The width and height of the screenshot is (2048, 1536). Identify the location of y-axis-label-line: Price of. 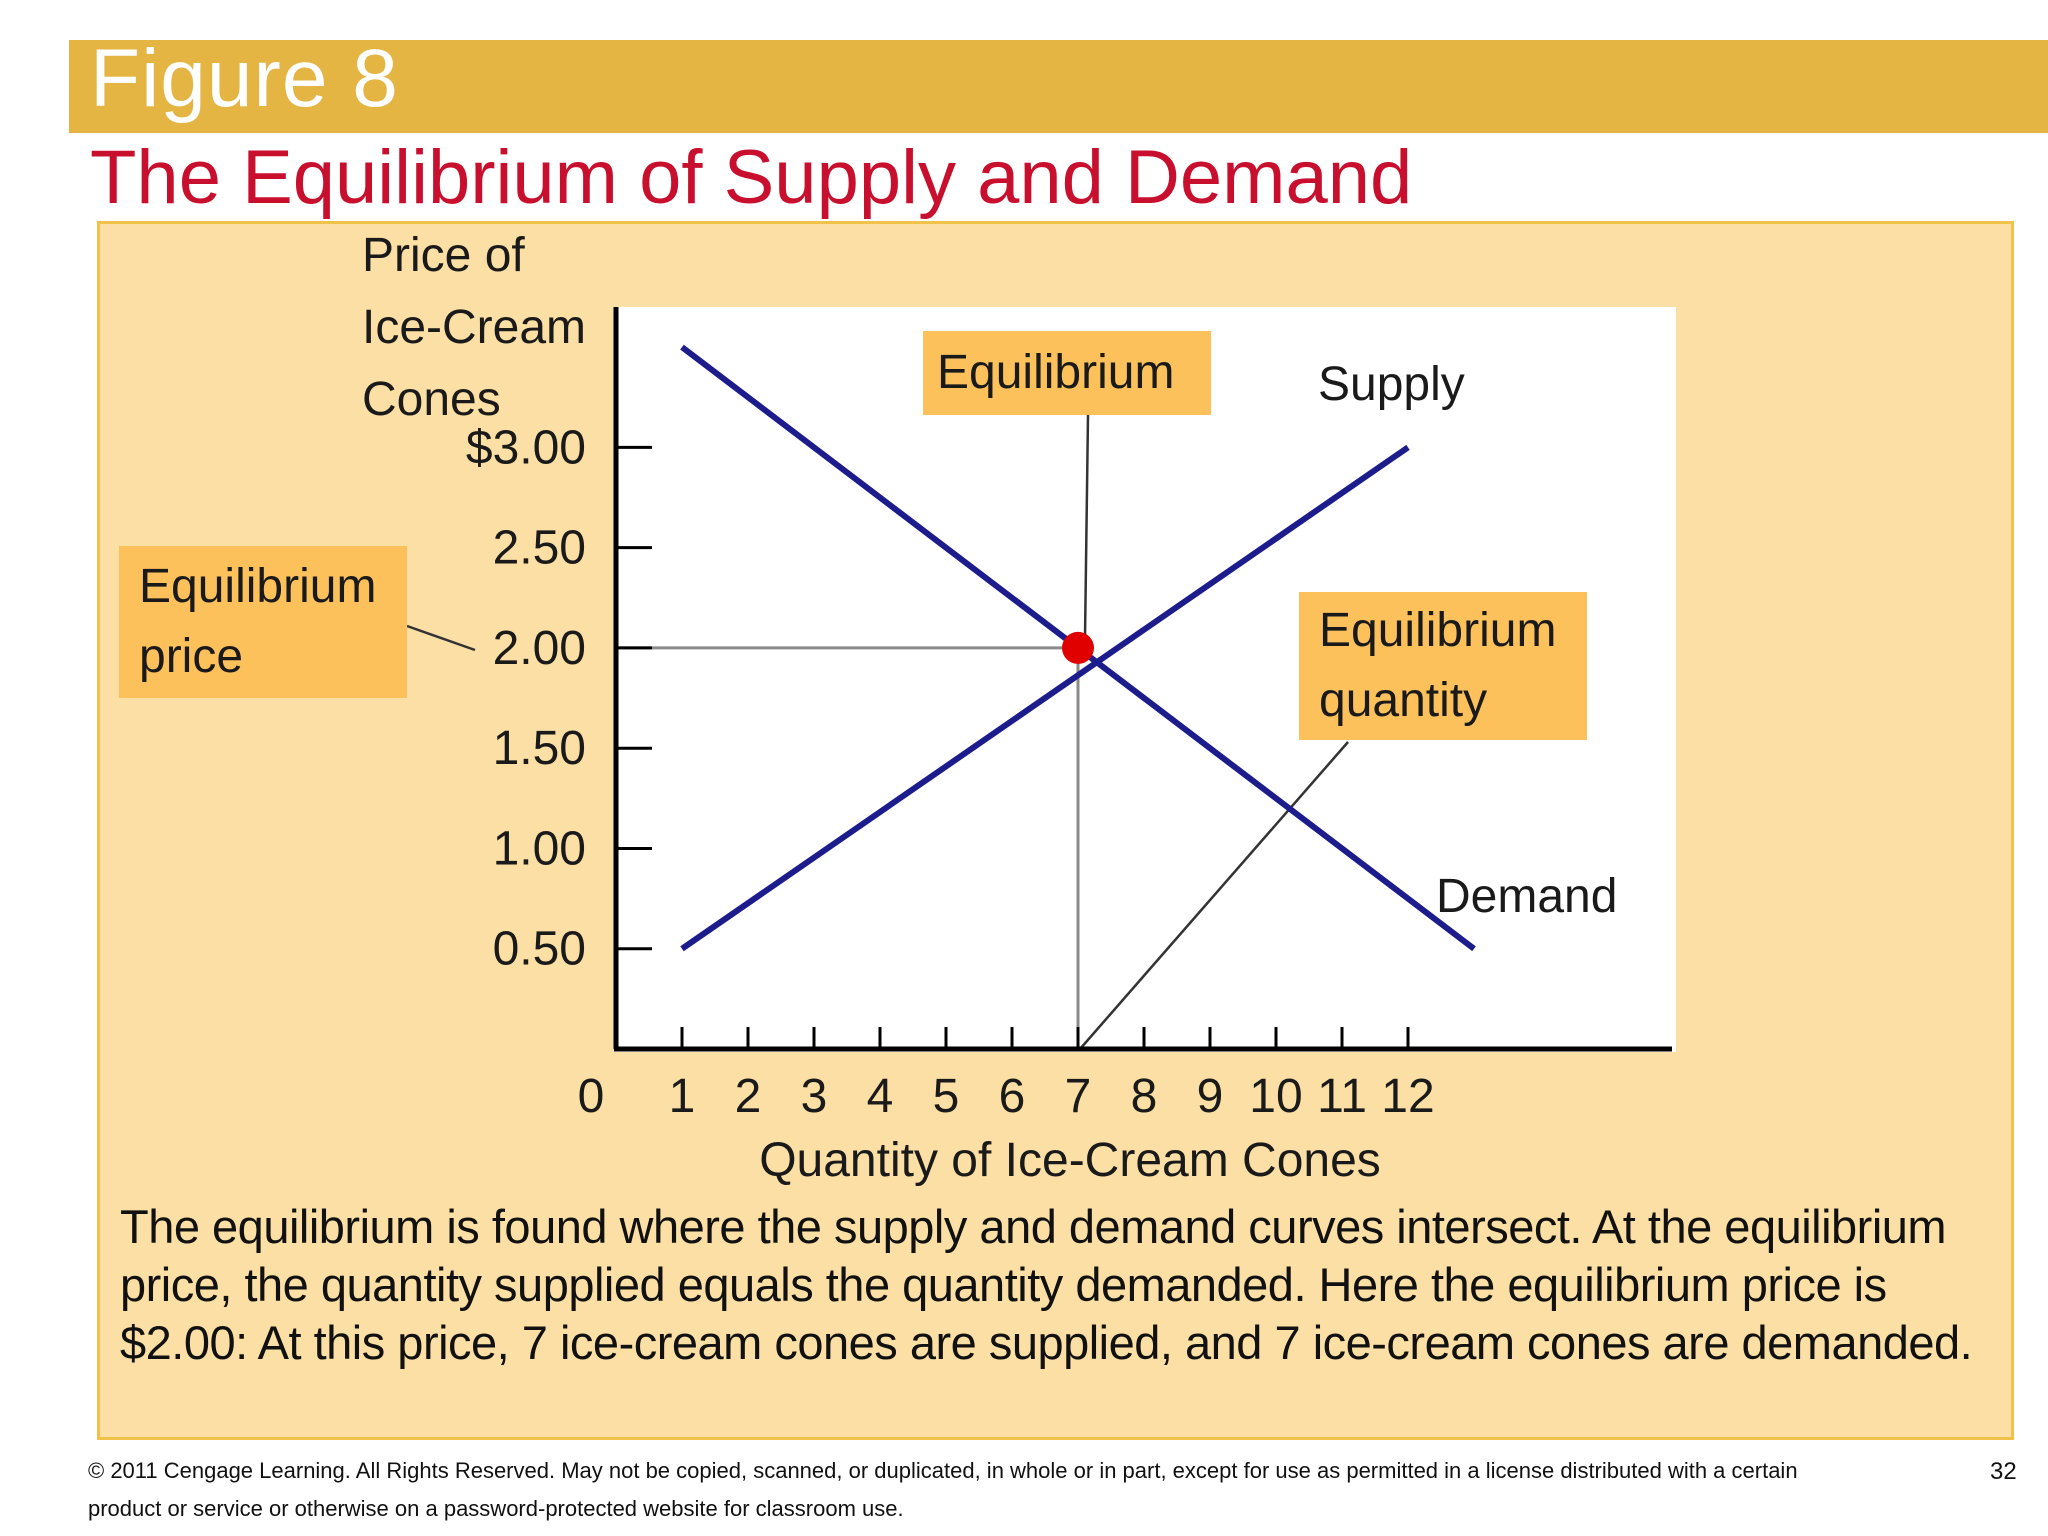
(443, 255).